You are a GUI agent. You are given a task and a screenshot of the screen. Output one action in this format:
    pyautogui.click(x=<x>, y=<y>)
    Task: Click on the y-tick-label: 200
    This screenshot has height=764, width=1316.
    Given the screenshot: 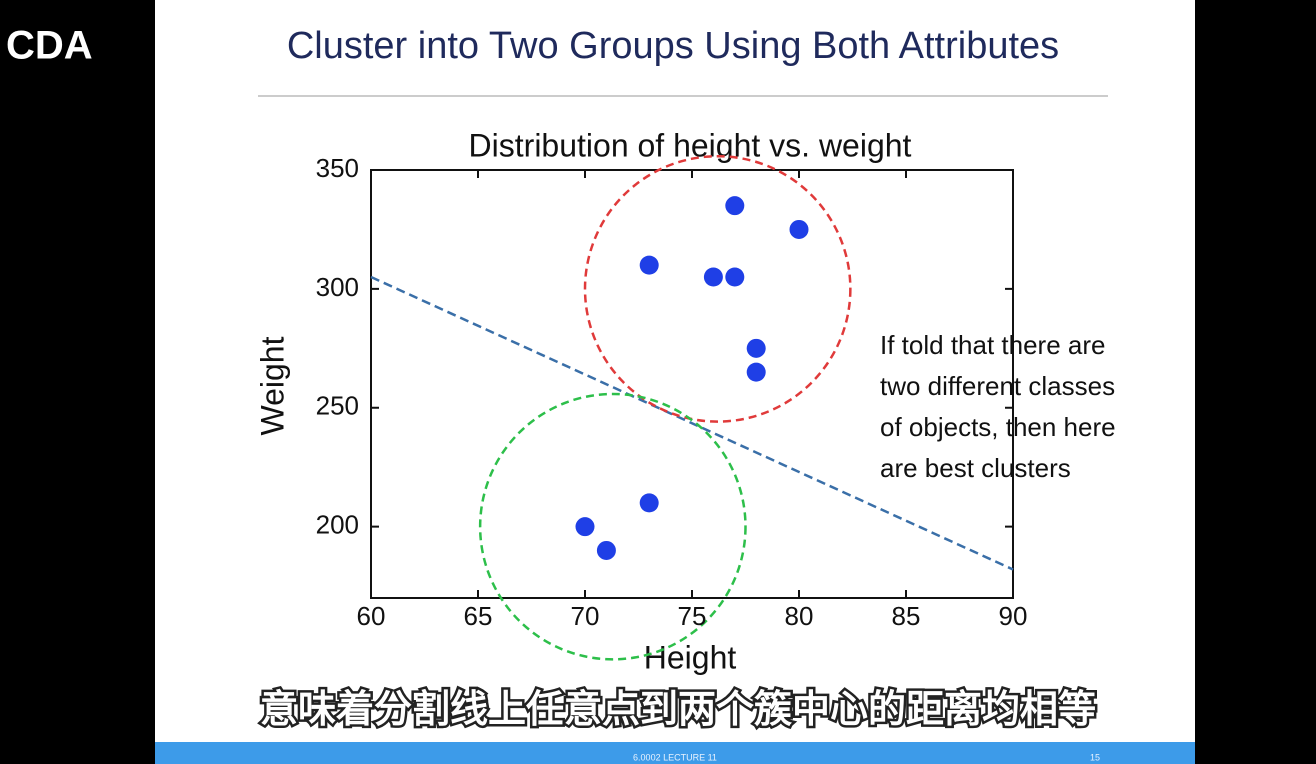 What is the action you would take?
    pyautogui.click(x=337, y=525)
    